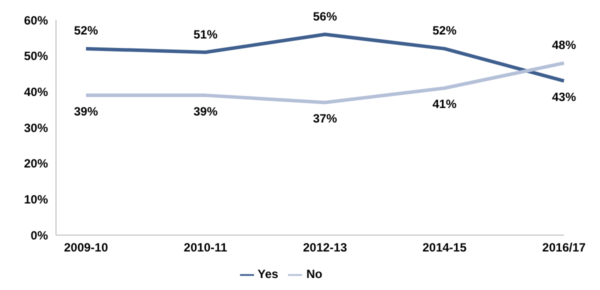  I want to click on data-label: 48%, so click(564, 45).